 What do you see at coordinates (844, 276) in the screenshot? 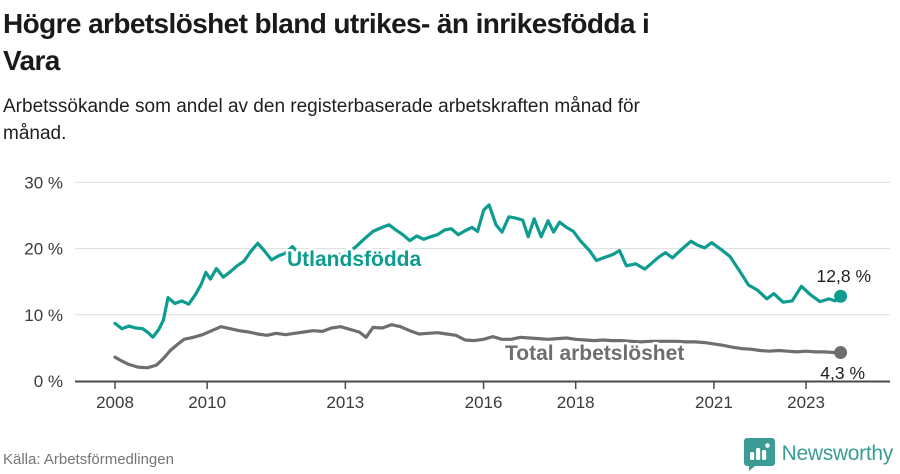
I see `end-value-label-utlandsfodda: 12,8 %` at bounding box center [844, 276].